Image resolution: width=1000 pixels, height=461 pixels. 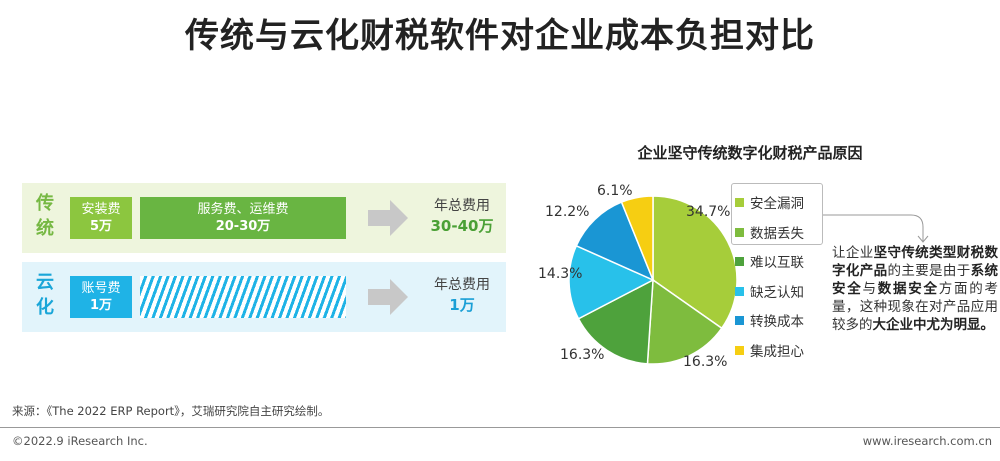 What do you see at coordinates (101, 218) in the screenshot?
I see `install-fee-box: 安装费 5万` at bounding box center [101, 218].